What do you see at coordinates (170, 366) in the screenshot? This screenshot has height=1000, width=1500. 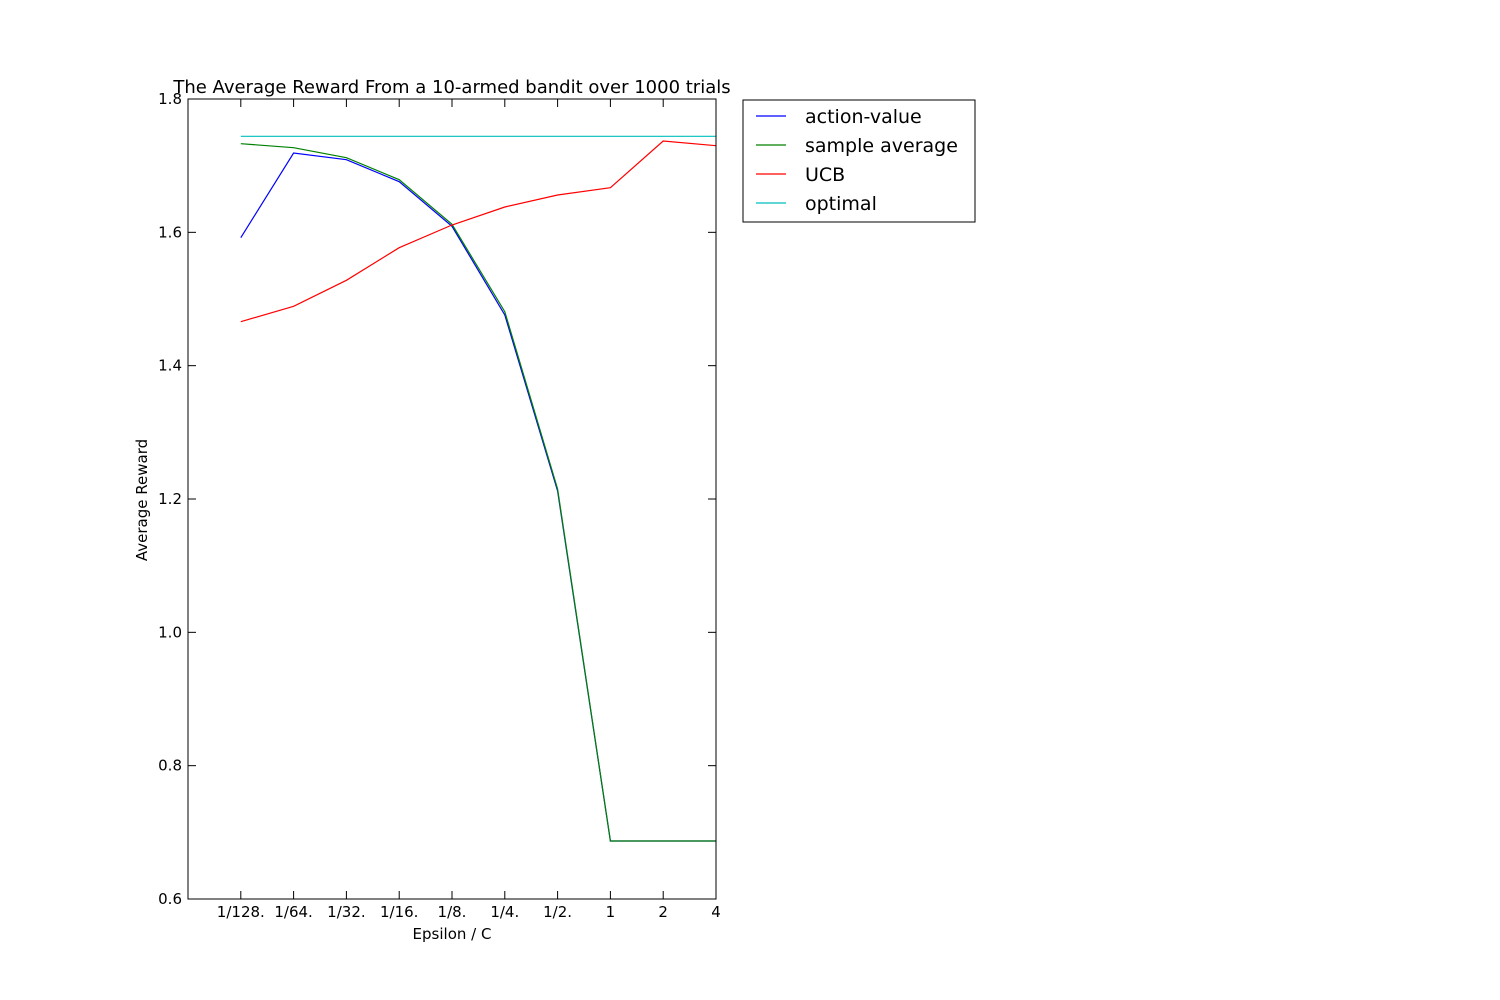 I see `y-tick-label: 1.4` at bounding box center [170, 366].